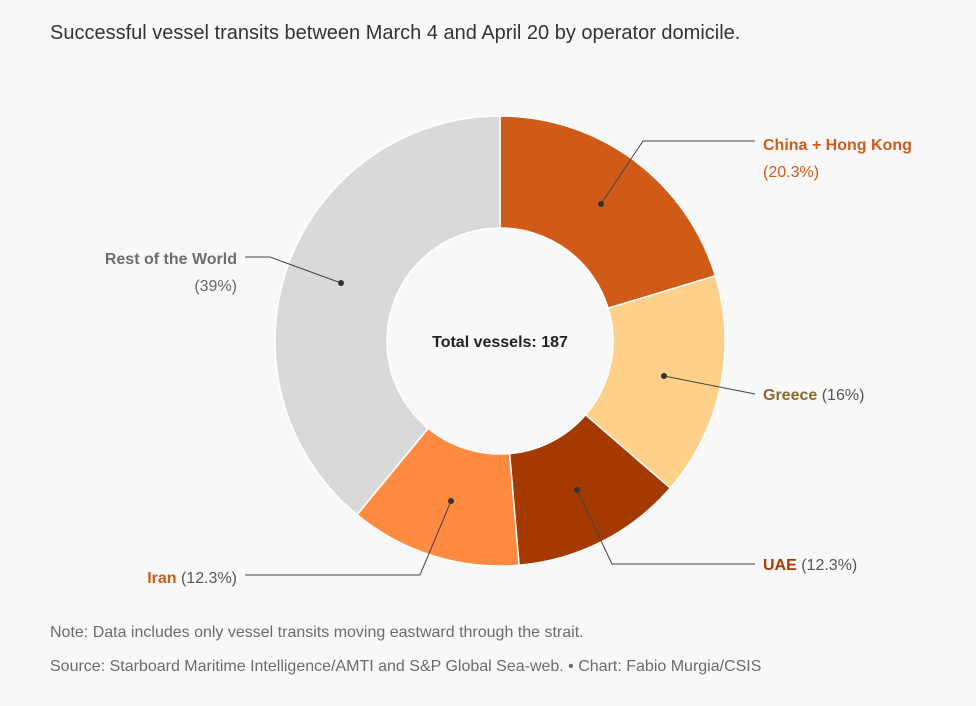 The height and width of the screenshot is (706, 976). I want to click on leader-line-rest-of-the-world, so click(293, 270).